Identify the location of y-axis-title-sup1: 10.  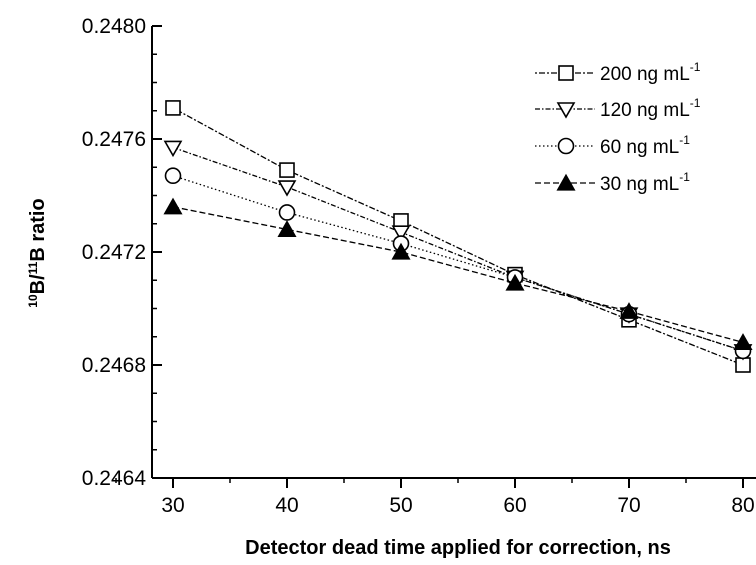
(33, 301).